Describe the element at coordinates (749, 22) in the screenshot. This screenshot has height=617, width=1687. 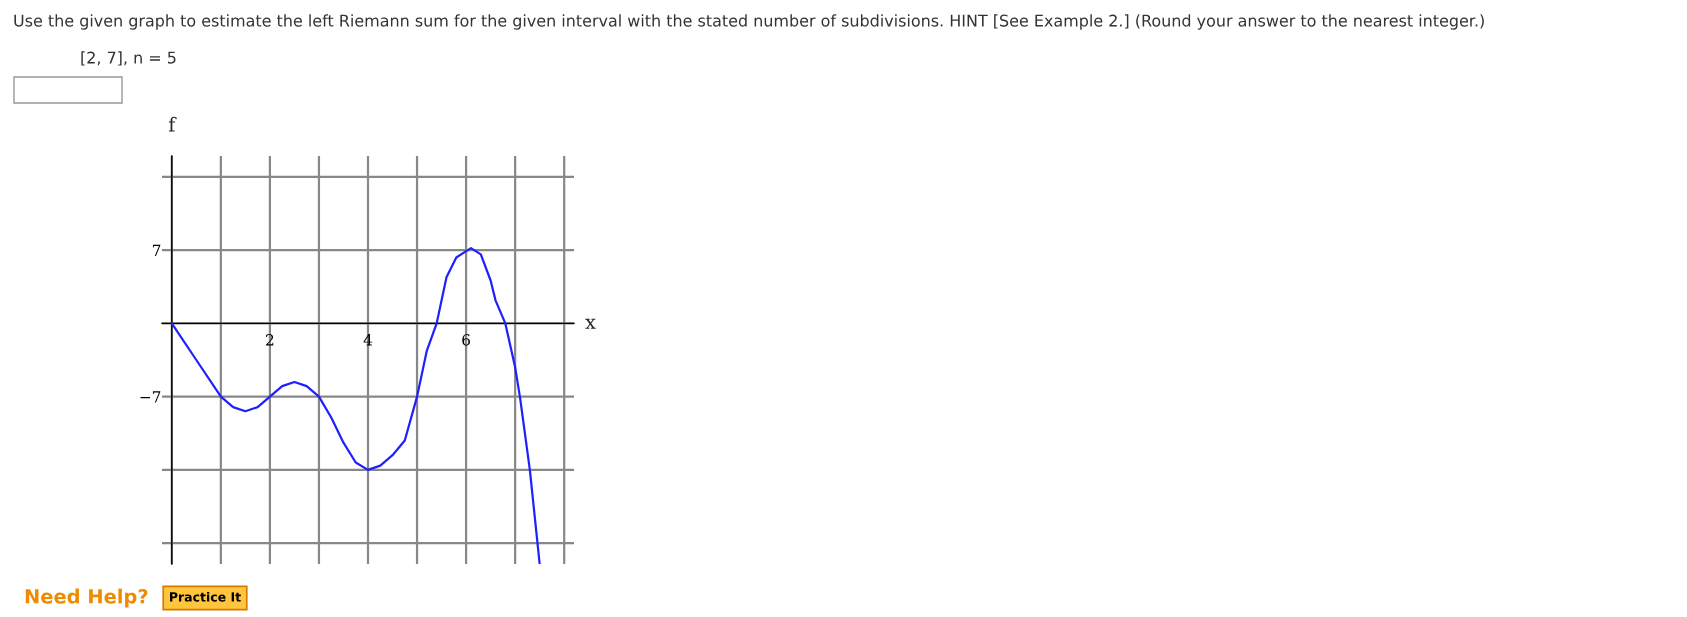
I see `text: Use the given graph to estimate the left Riemann sum for the given interval with the stated number of subdivisions. HINT [See Example 2.] (Round your answer to the nearest integer.)` at that location.